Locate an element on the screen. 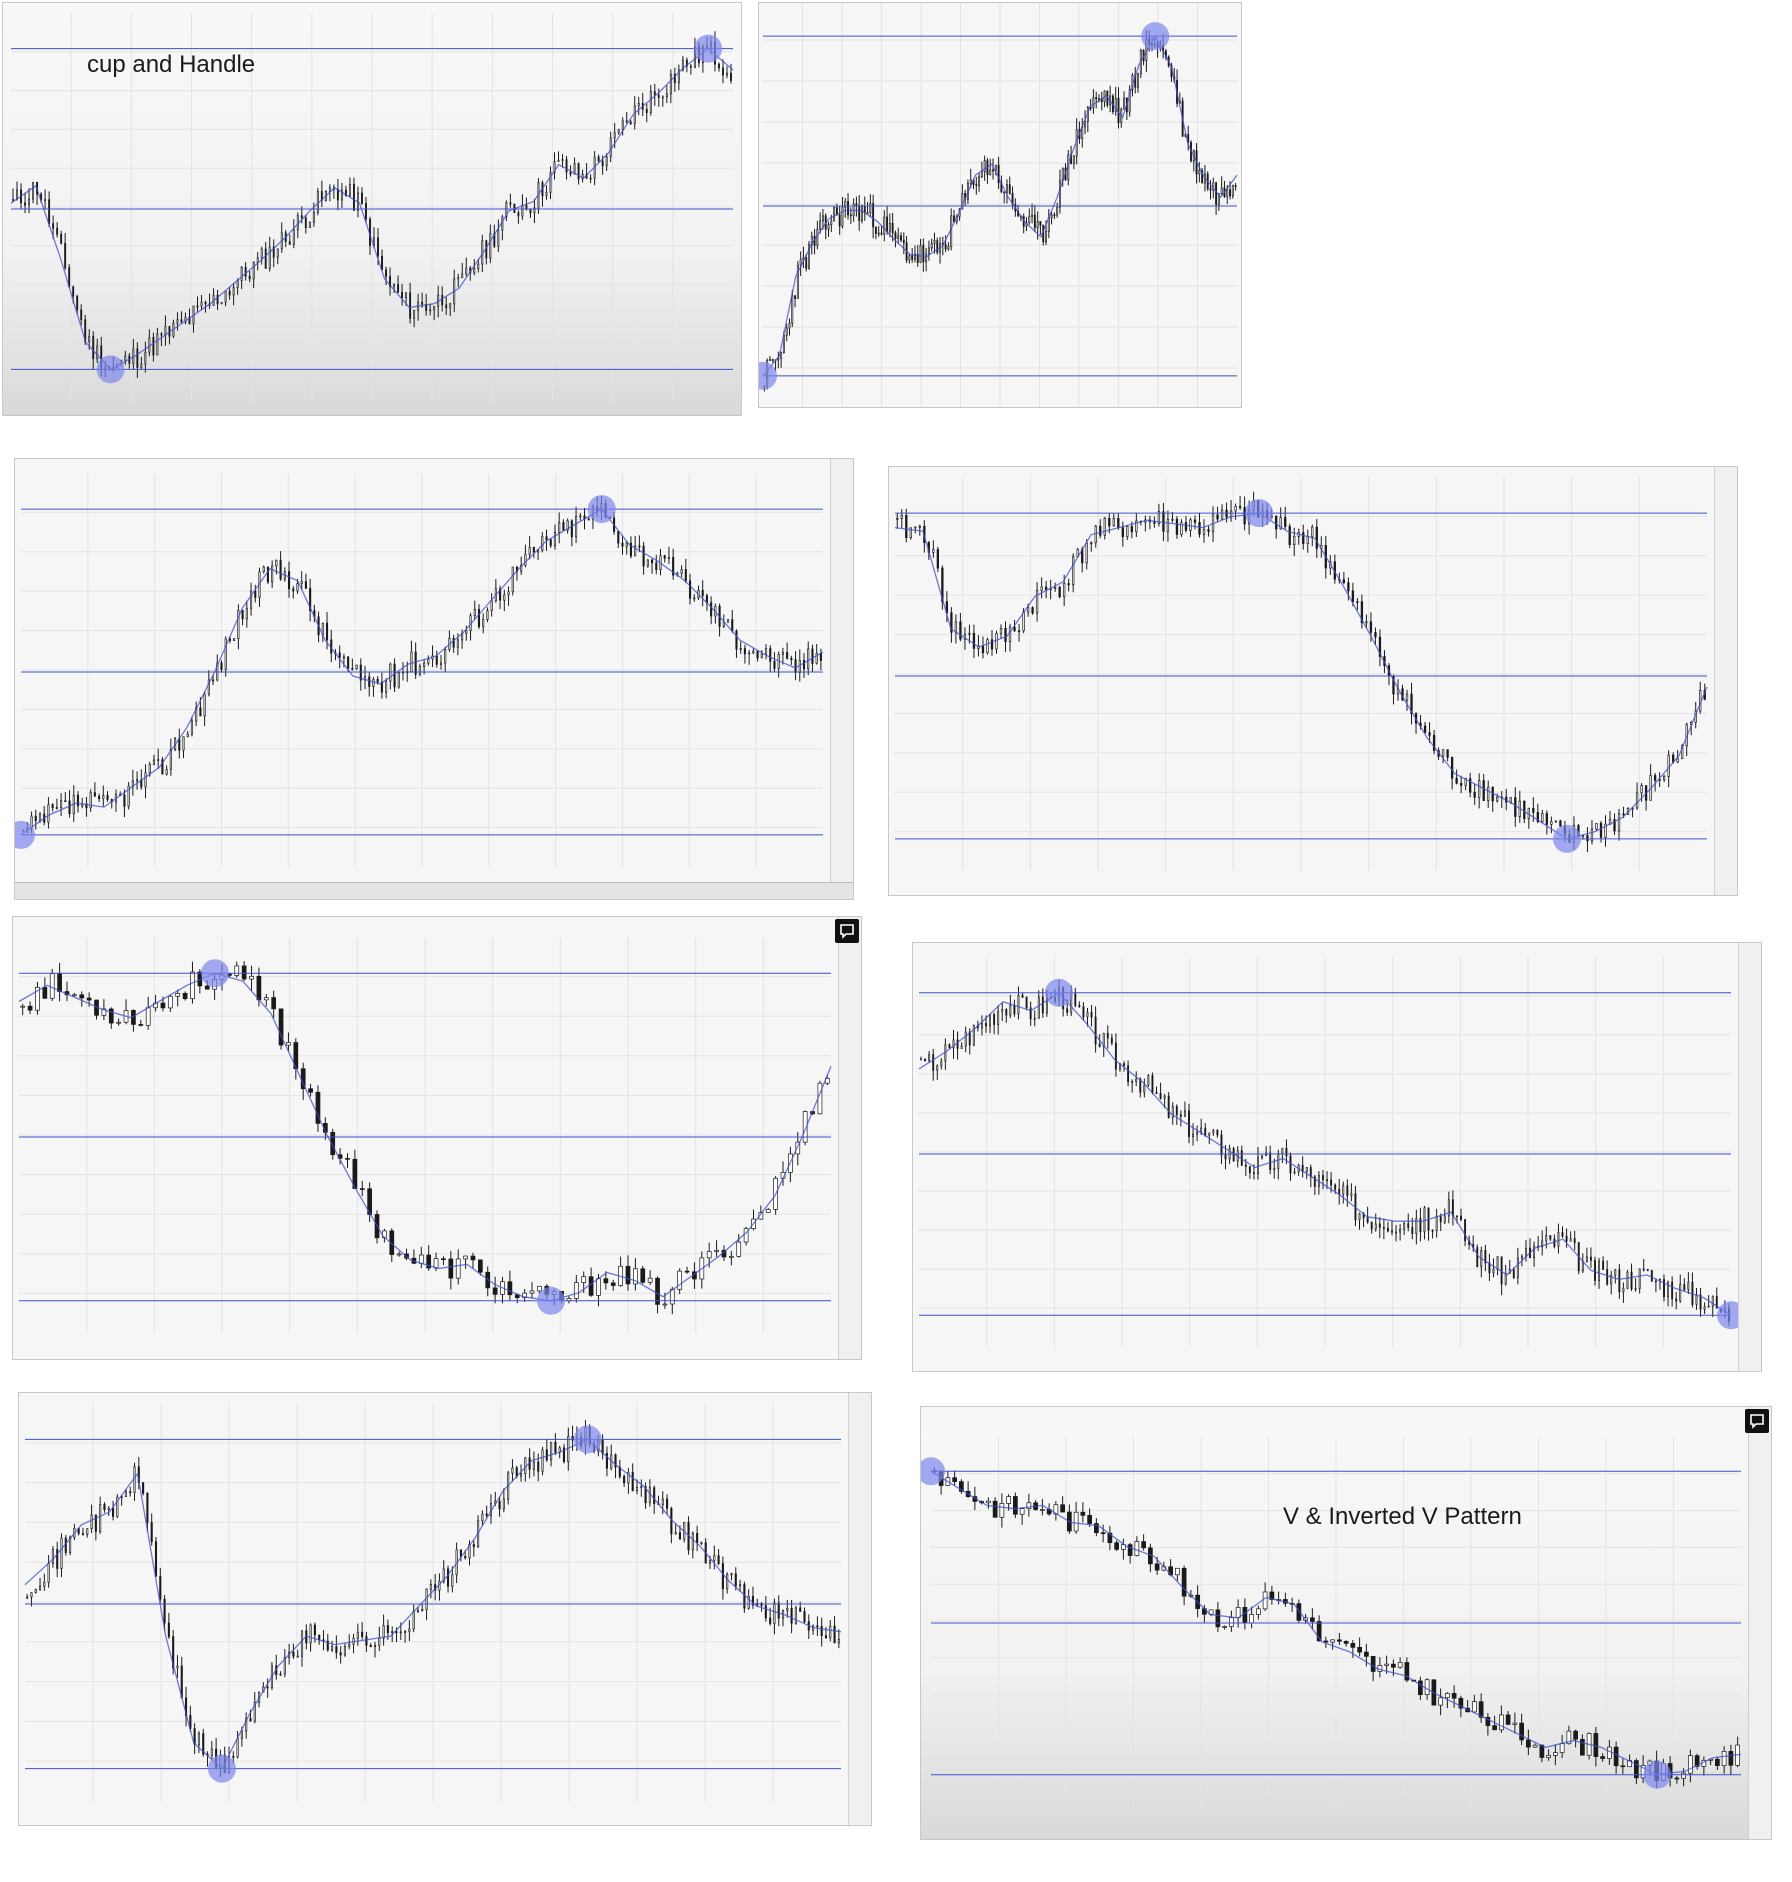  chart-panel-triangle is located at coordinates (434, 679).